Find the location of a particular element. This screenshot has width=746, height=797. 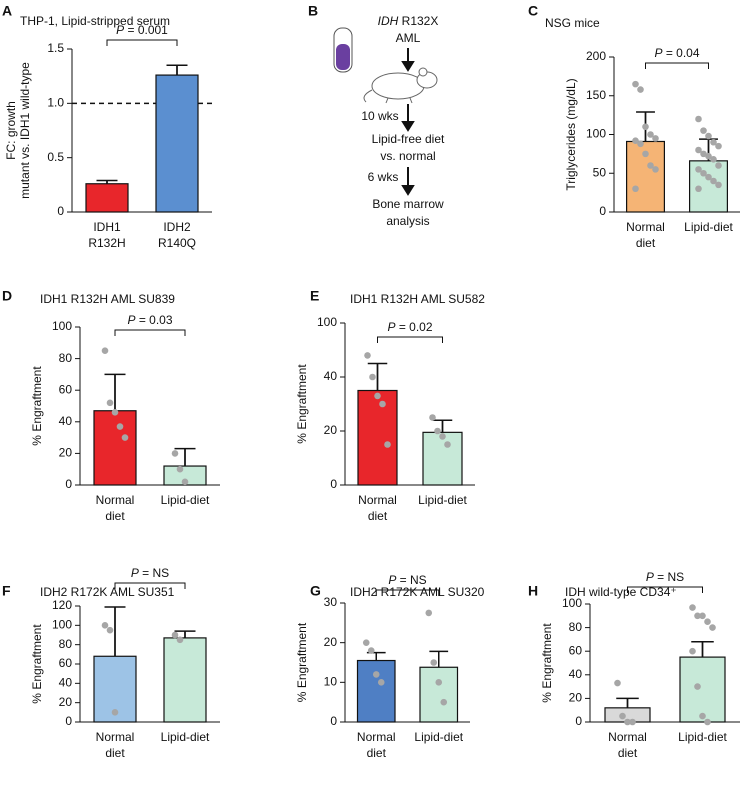

y-tick-label: 0 is located at coordinates (602, 211).